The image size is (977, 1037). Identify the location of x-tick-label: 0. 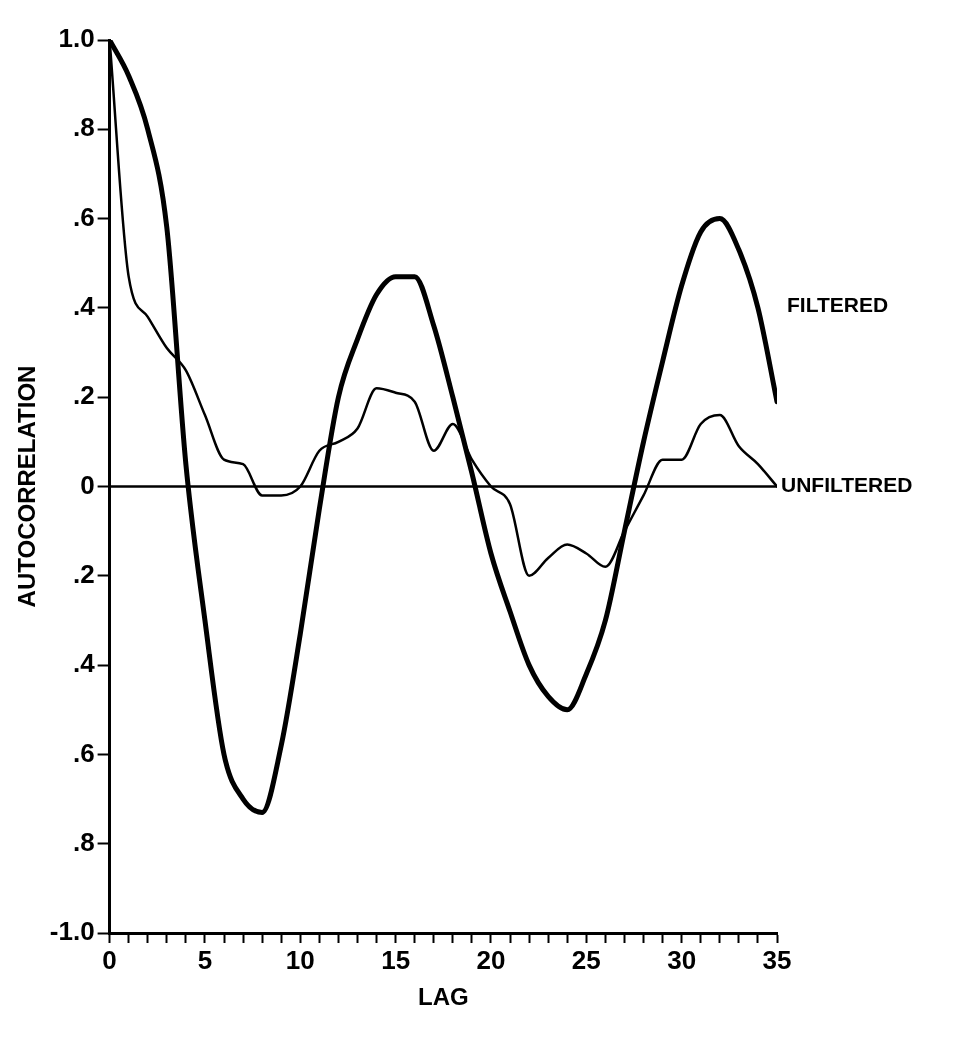
(109, 959).